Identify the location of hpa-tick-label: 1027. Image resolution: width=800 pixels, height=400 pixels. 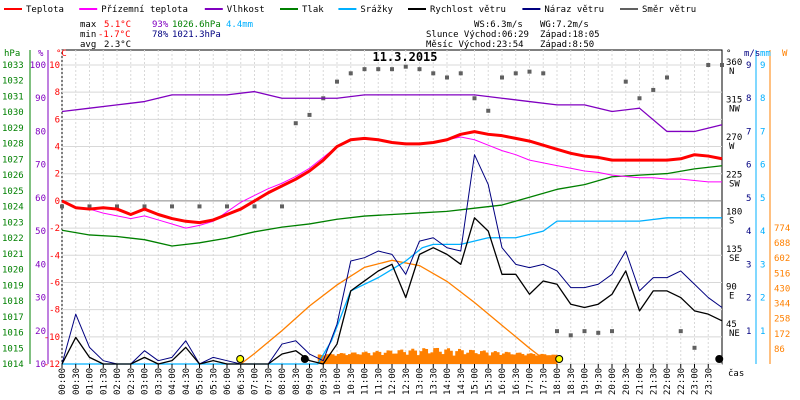
(13, 160).